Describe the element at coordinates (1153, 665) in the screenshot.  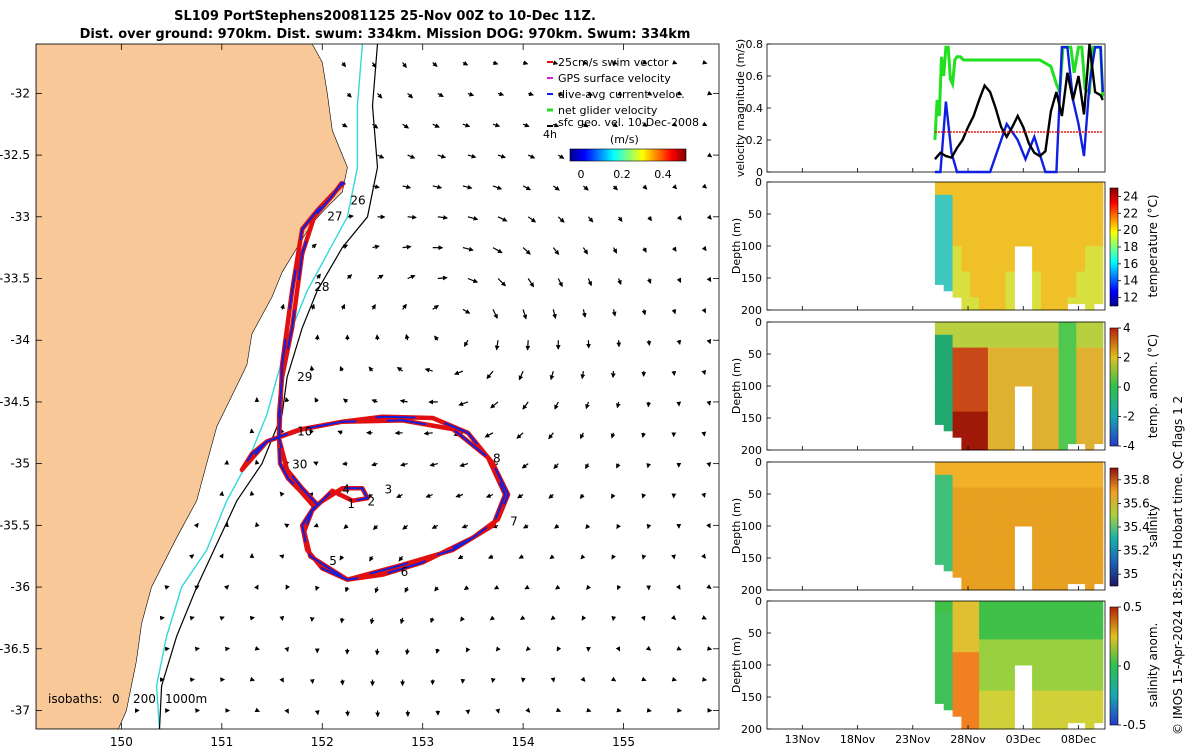
I see `colorbar-label: salinity anom.` at that location.